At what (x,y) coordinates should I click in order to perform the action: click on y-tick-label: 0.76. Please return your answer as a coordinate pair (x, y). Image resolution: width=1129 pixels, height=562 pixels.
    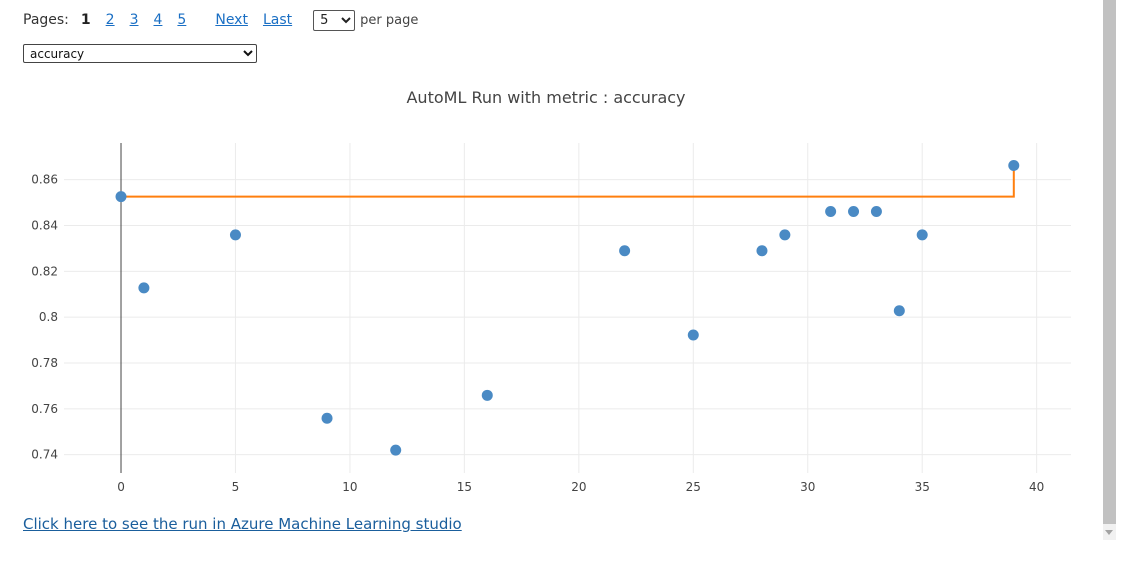
    Looking at the image, I should click on (44, 409).